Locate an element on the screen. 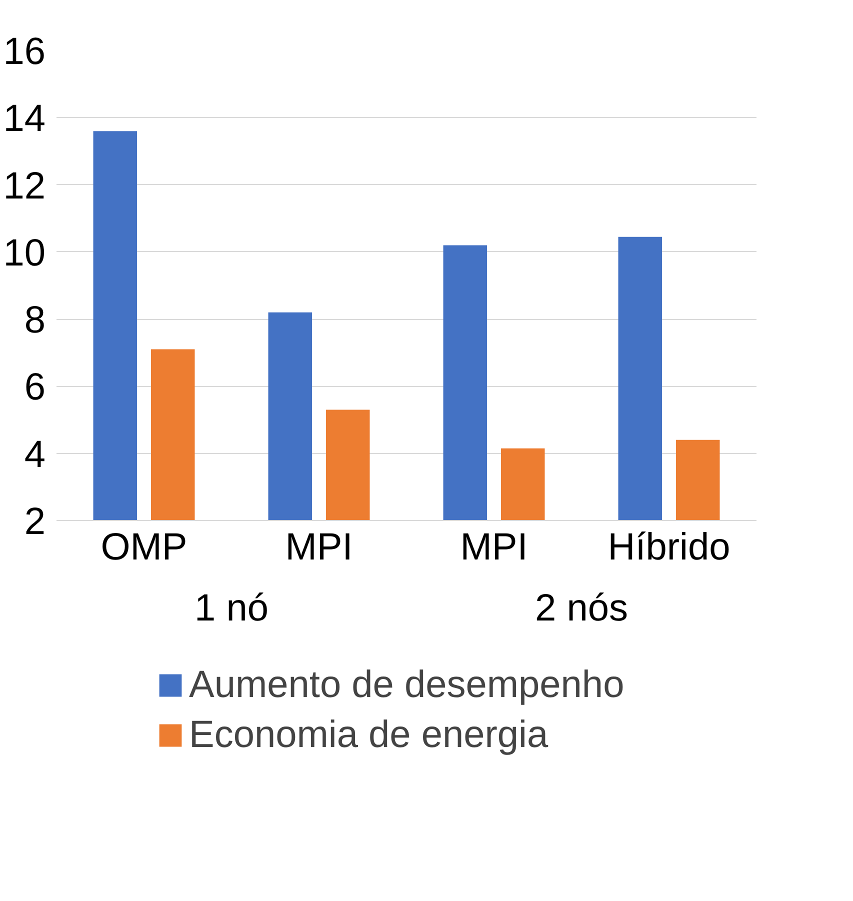 This screenshot has height=901, width=853. y-tick-label: 10 is located at coordinates (24, 253).